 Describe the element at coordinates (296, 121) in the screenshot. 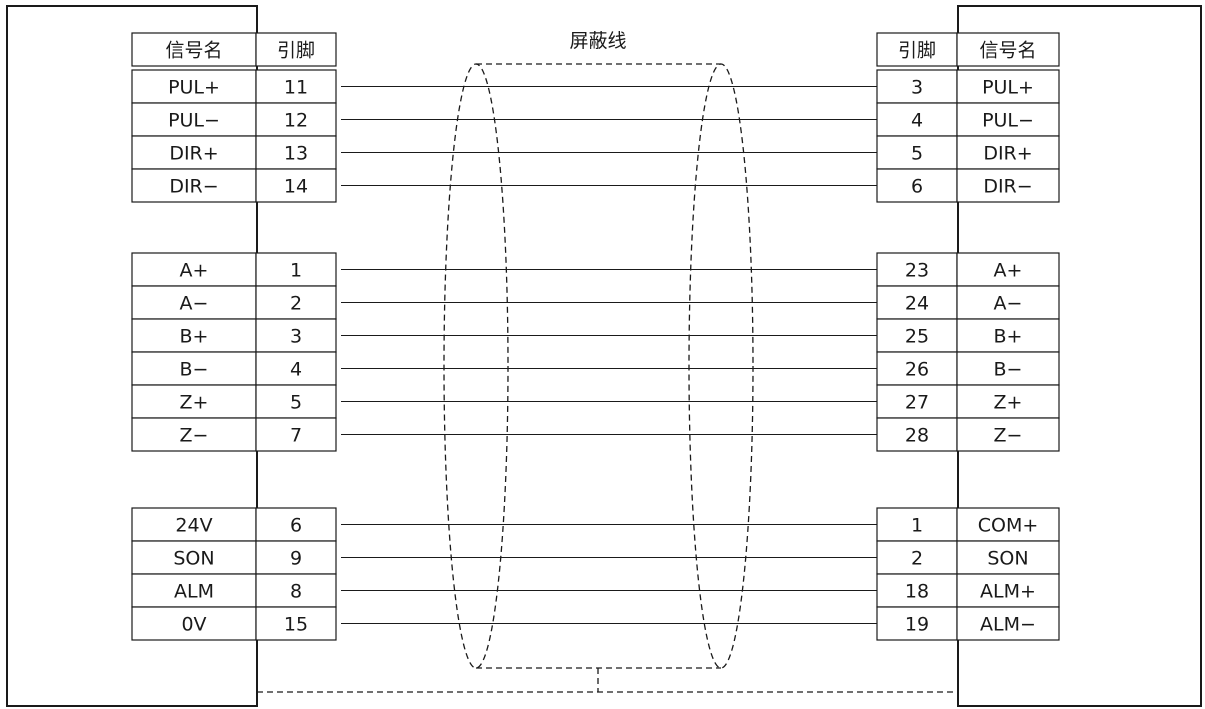

I see `left-pin-number: 12` at that location.